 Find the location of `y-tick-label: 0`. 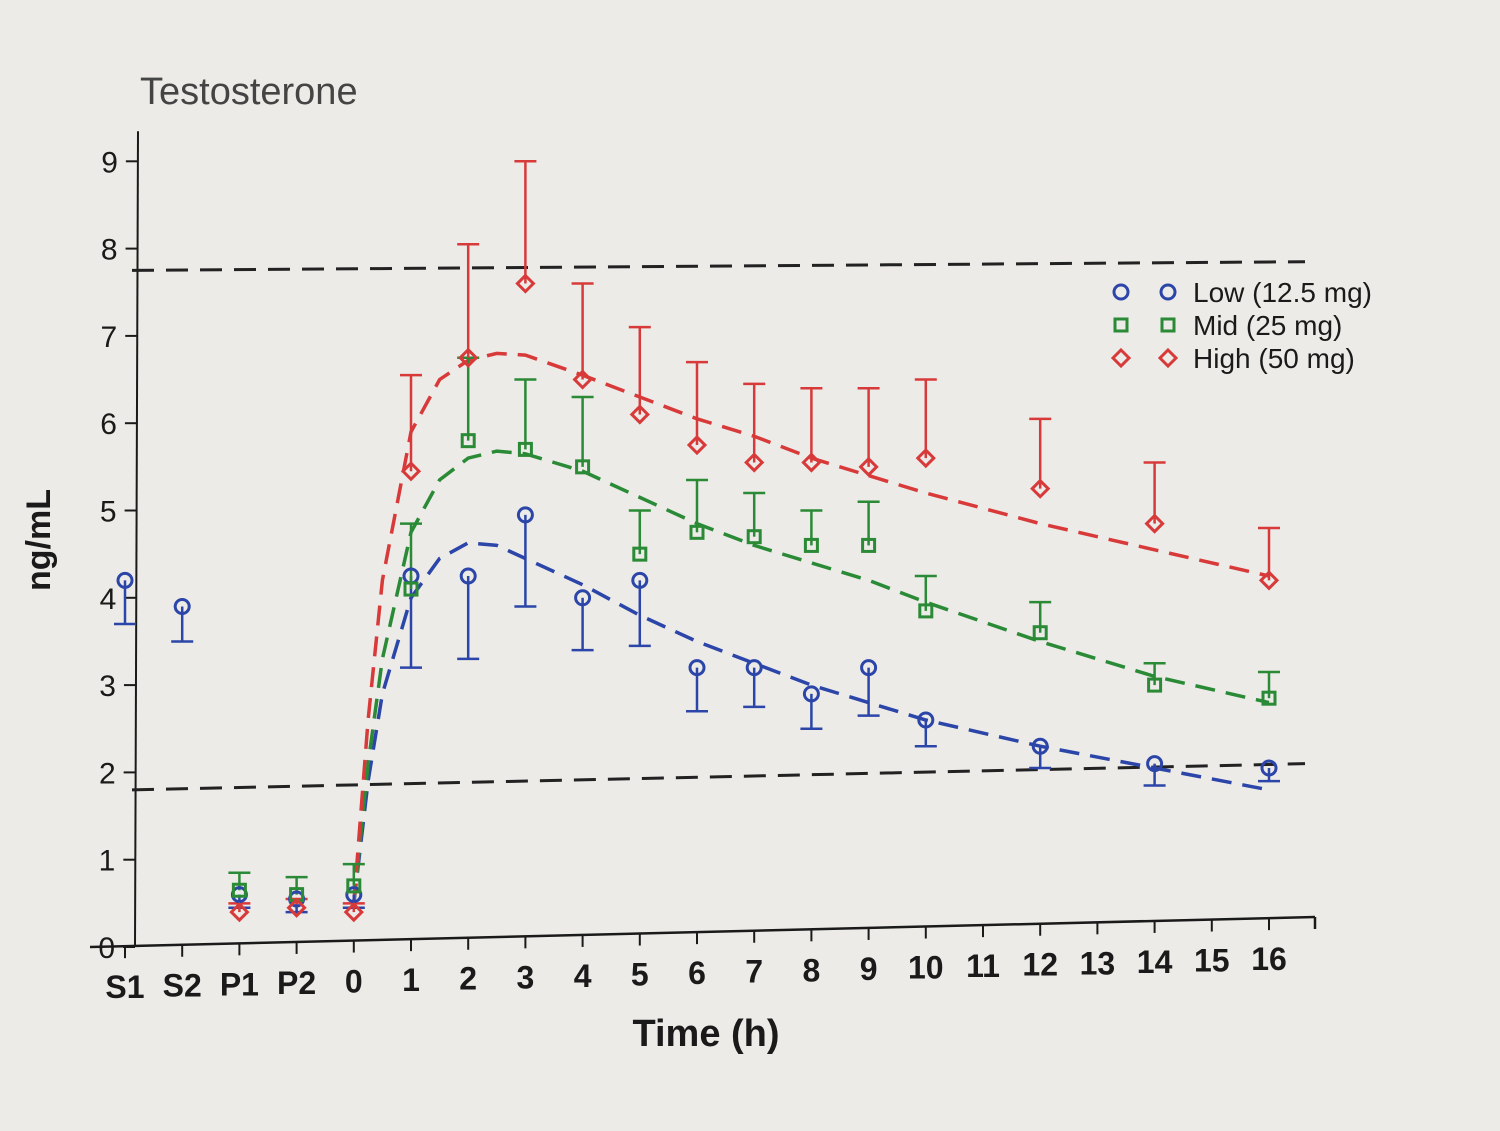

y-tick-label: 0 is located at coordinates (106, 948).